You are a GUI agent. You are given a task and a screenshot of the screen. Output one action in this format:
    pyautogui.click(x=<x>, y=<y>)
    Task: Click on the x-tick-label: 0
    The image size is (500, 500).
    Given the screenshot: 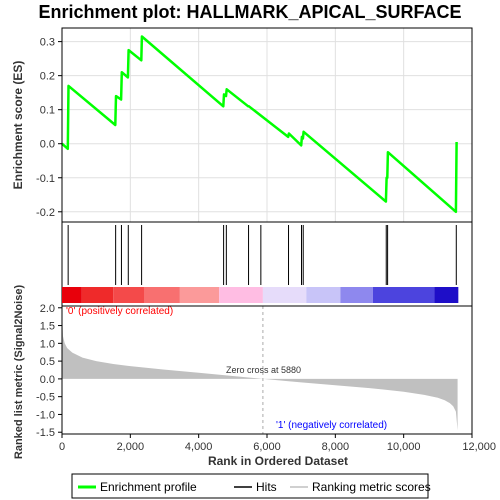 What is the action you would take?
    pyautogui.click(x=62, y=447)
    